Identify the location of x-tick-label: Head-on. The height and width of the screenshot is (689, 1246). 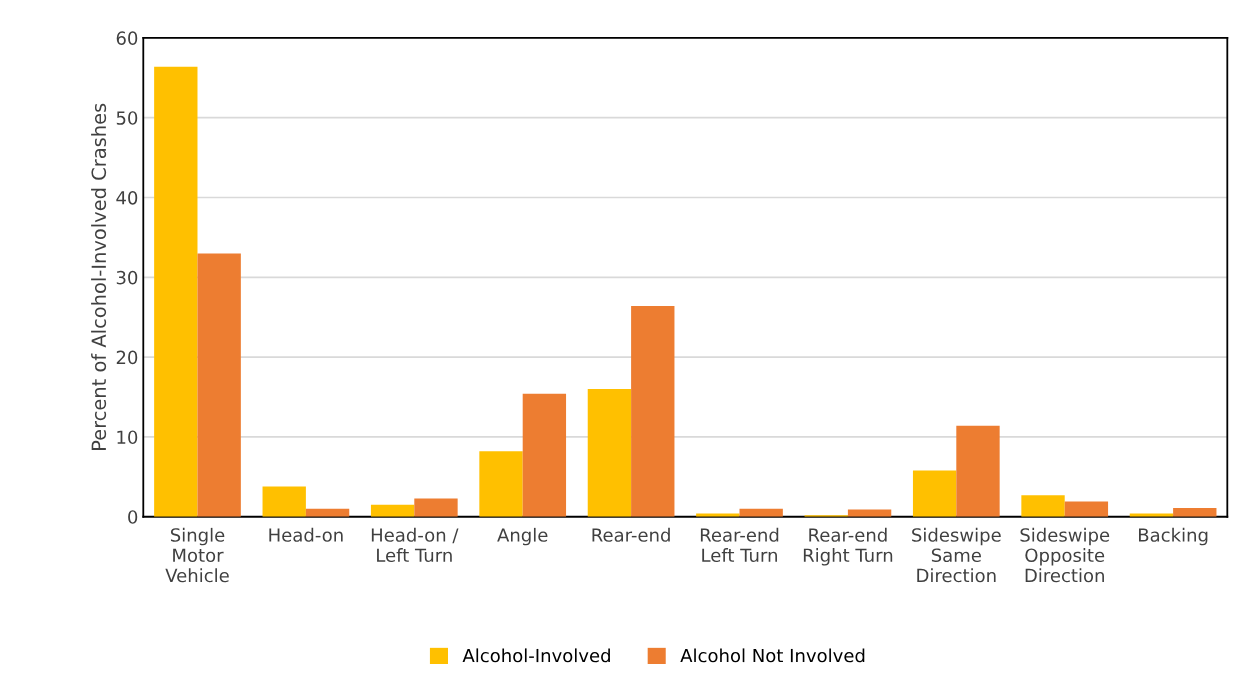
(306, 534).